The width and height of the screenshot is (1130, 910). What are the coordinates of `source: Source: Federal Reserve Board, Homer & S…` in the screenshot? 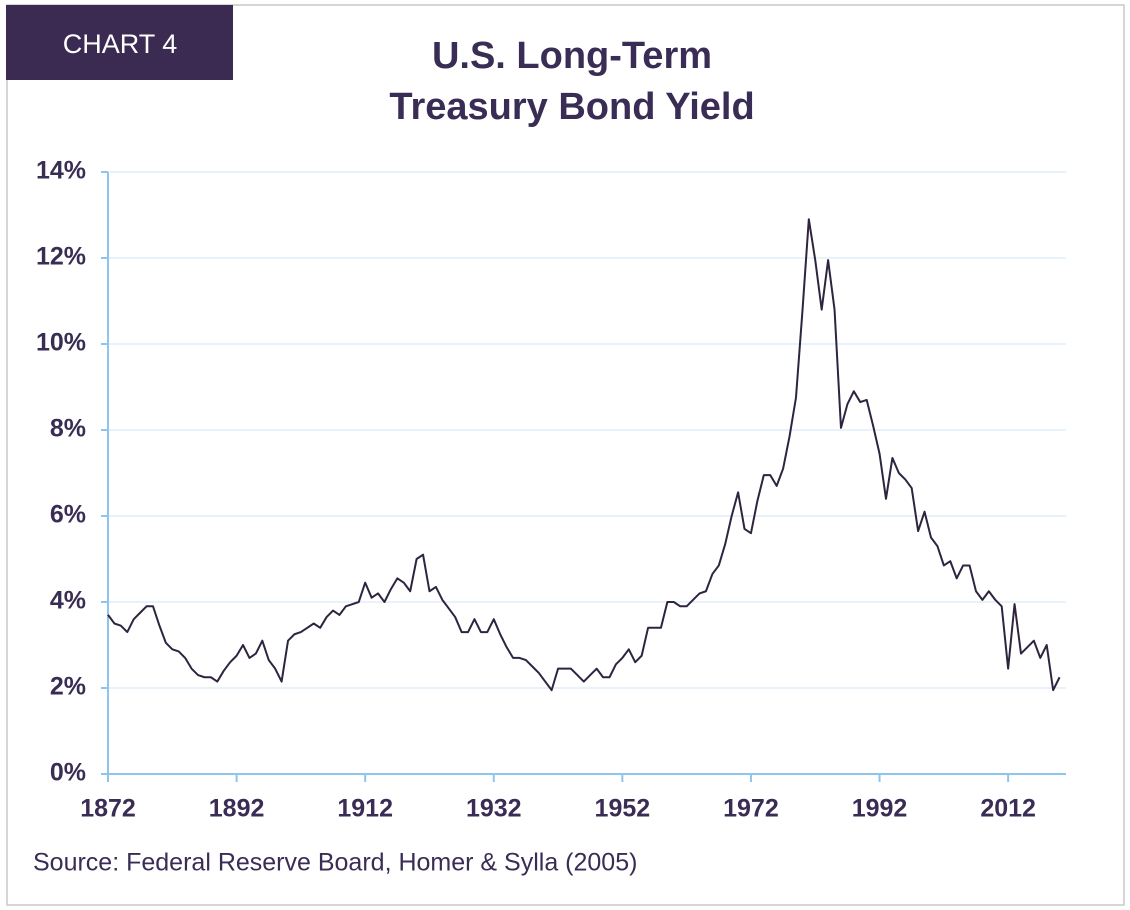 It's located at (335, 863).